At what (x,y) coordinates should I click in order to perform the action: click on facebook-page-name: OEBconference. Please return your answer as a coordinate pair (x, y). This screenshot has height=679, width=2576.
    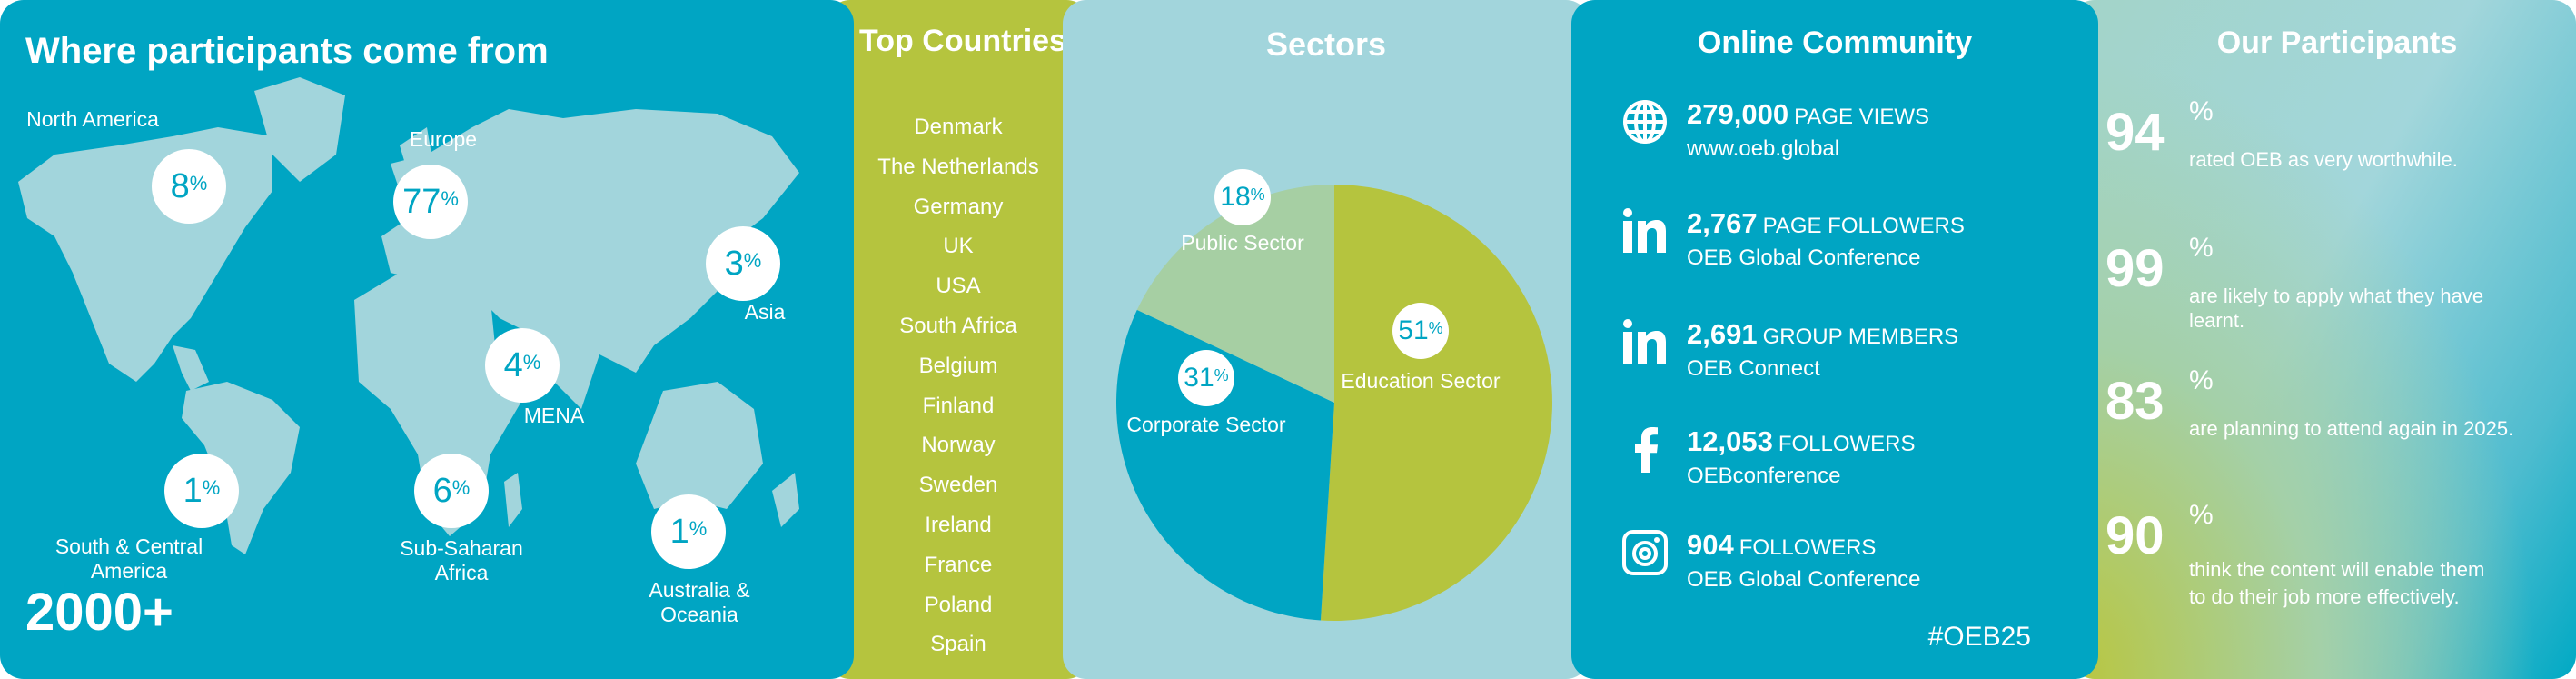
    Looking at the image, I should click on (1764, 476).